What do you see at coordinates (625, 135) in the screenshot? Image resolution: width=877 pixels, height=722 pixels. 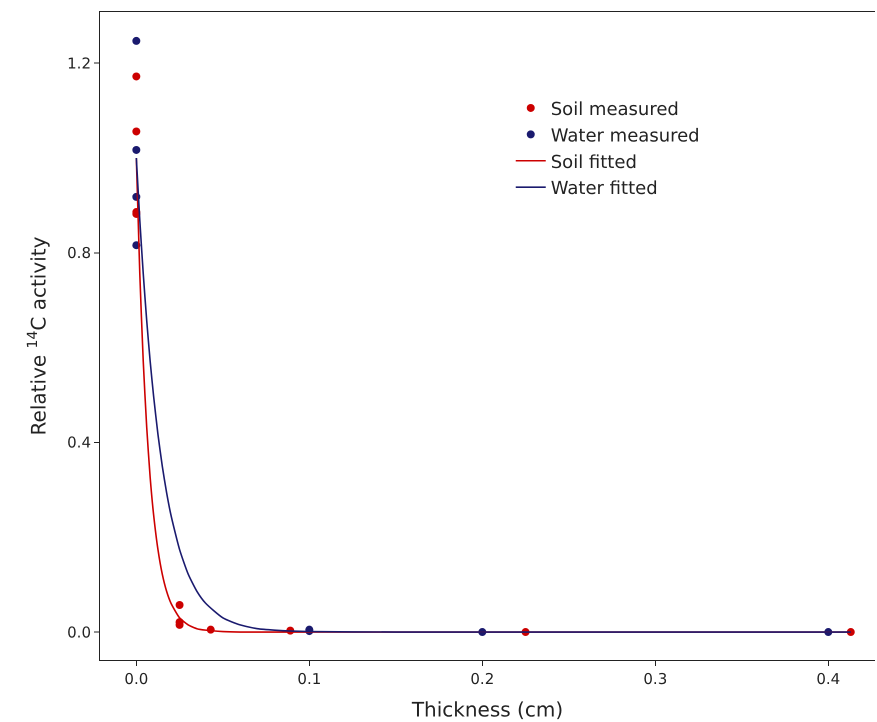 I see `legend-label: Water measured` at bounding box center [625, 135].